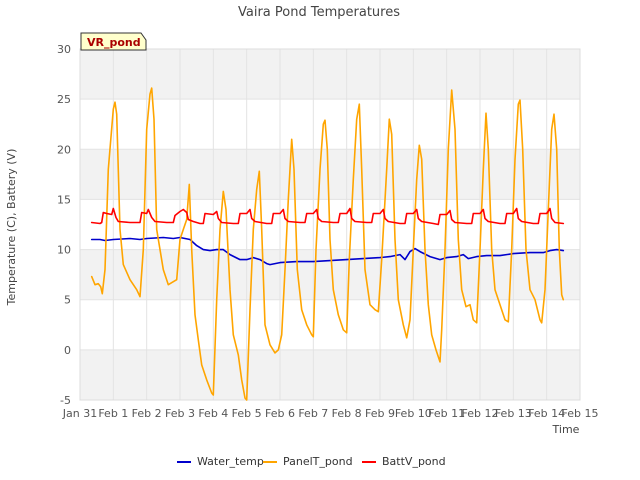 This screenshot has height=480, width=640. Describe the element at coordinates (180, 413) in the screenshot. I see `x-tick-label: Feb 3` at that location.